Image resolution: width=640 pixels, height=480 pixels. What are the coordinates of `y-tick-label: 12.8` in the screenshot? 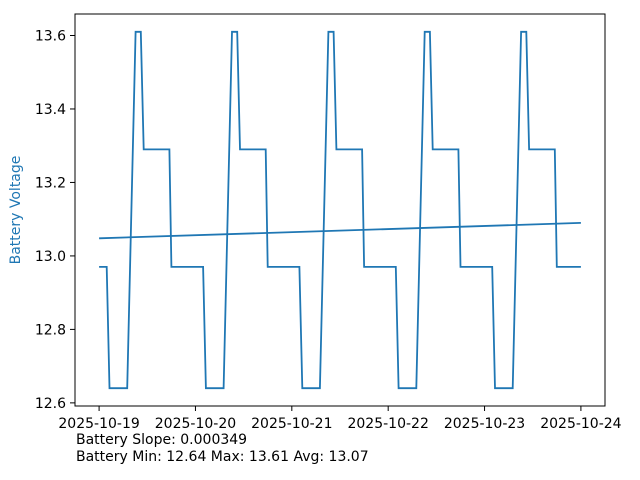 It's located at (50, 330).